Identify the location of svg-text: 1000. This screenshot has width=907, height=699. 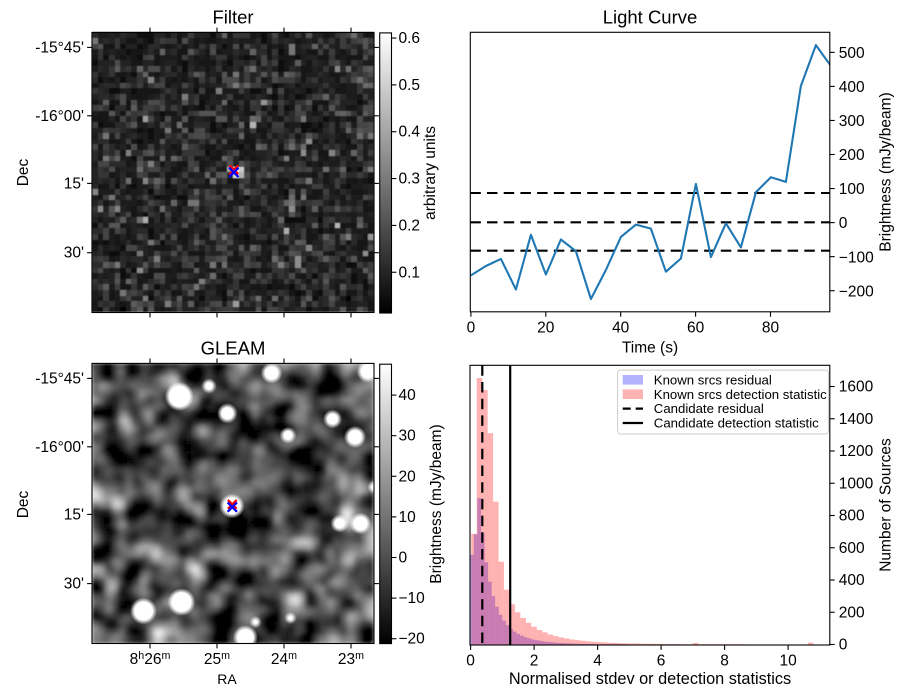
(856, 483).